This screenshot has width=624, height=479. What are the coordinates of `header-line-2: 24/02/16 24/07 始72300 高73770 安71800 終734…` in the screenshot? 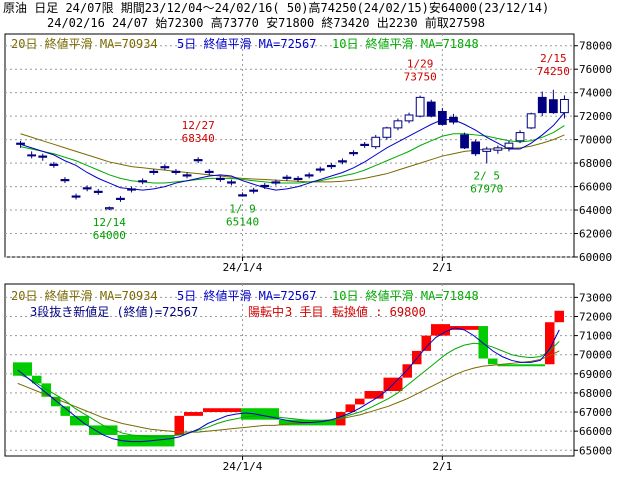 It's located at (266, 22).